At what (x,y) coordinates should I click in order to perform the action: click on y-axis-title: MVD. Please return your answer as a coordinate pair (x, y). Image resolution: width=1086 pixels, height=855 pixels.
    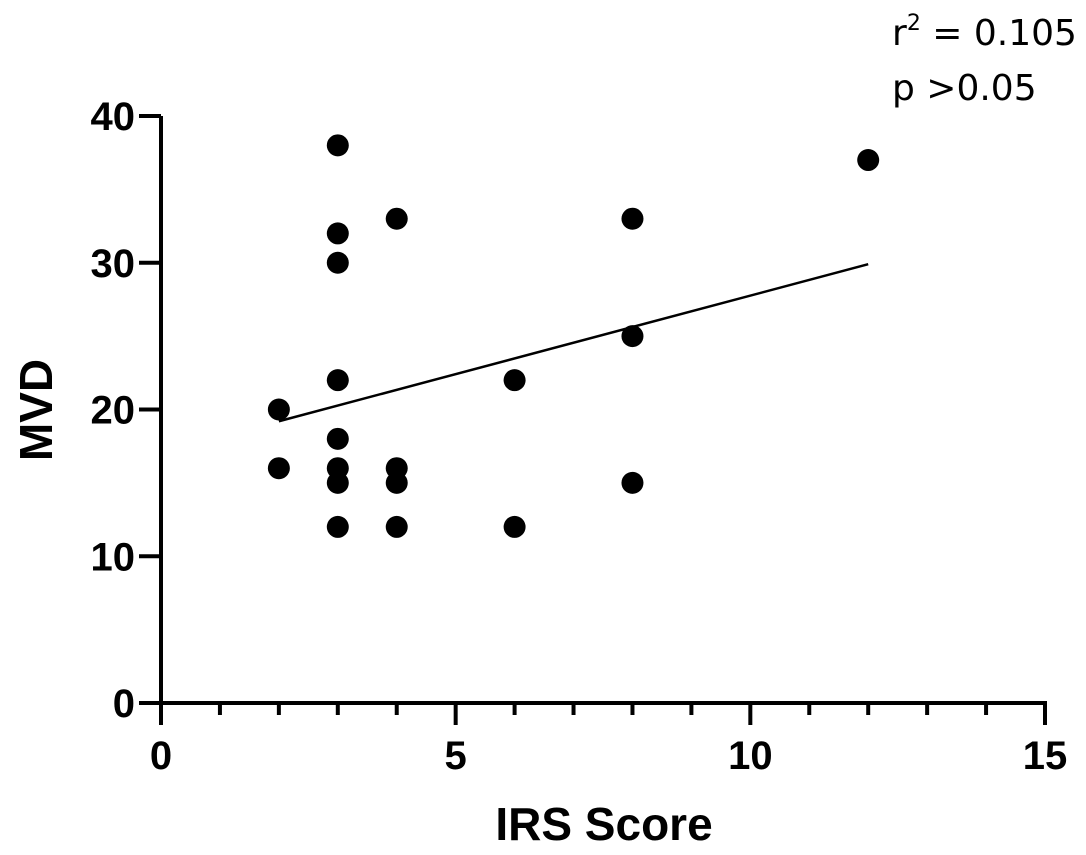
    Looking at the image, I should click on (36, 410).